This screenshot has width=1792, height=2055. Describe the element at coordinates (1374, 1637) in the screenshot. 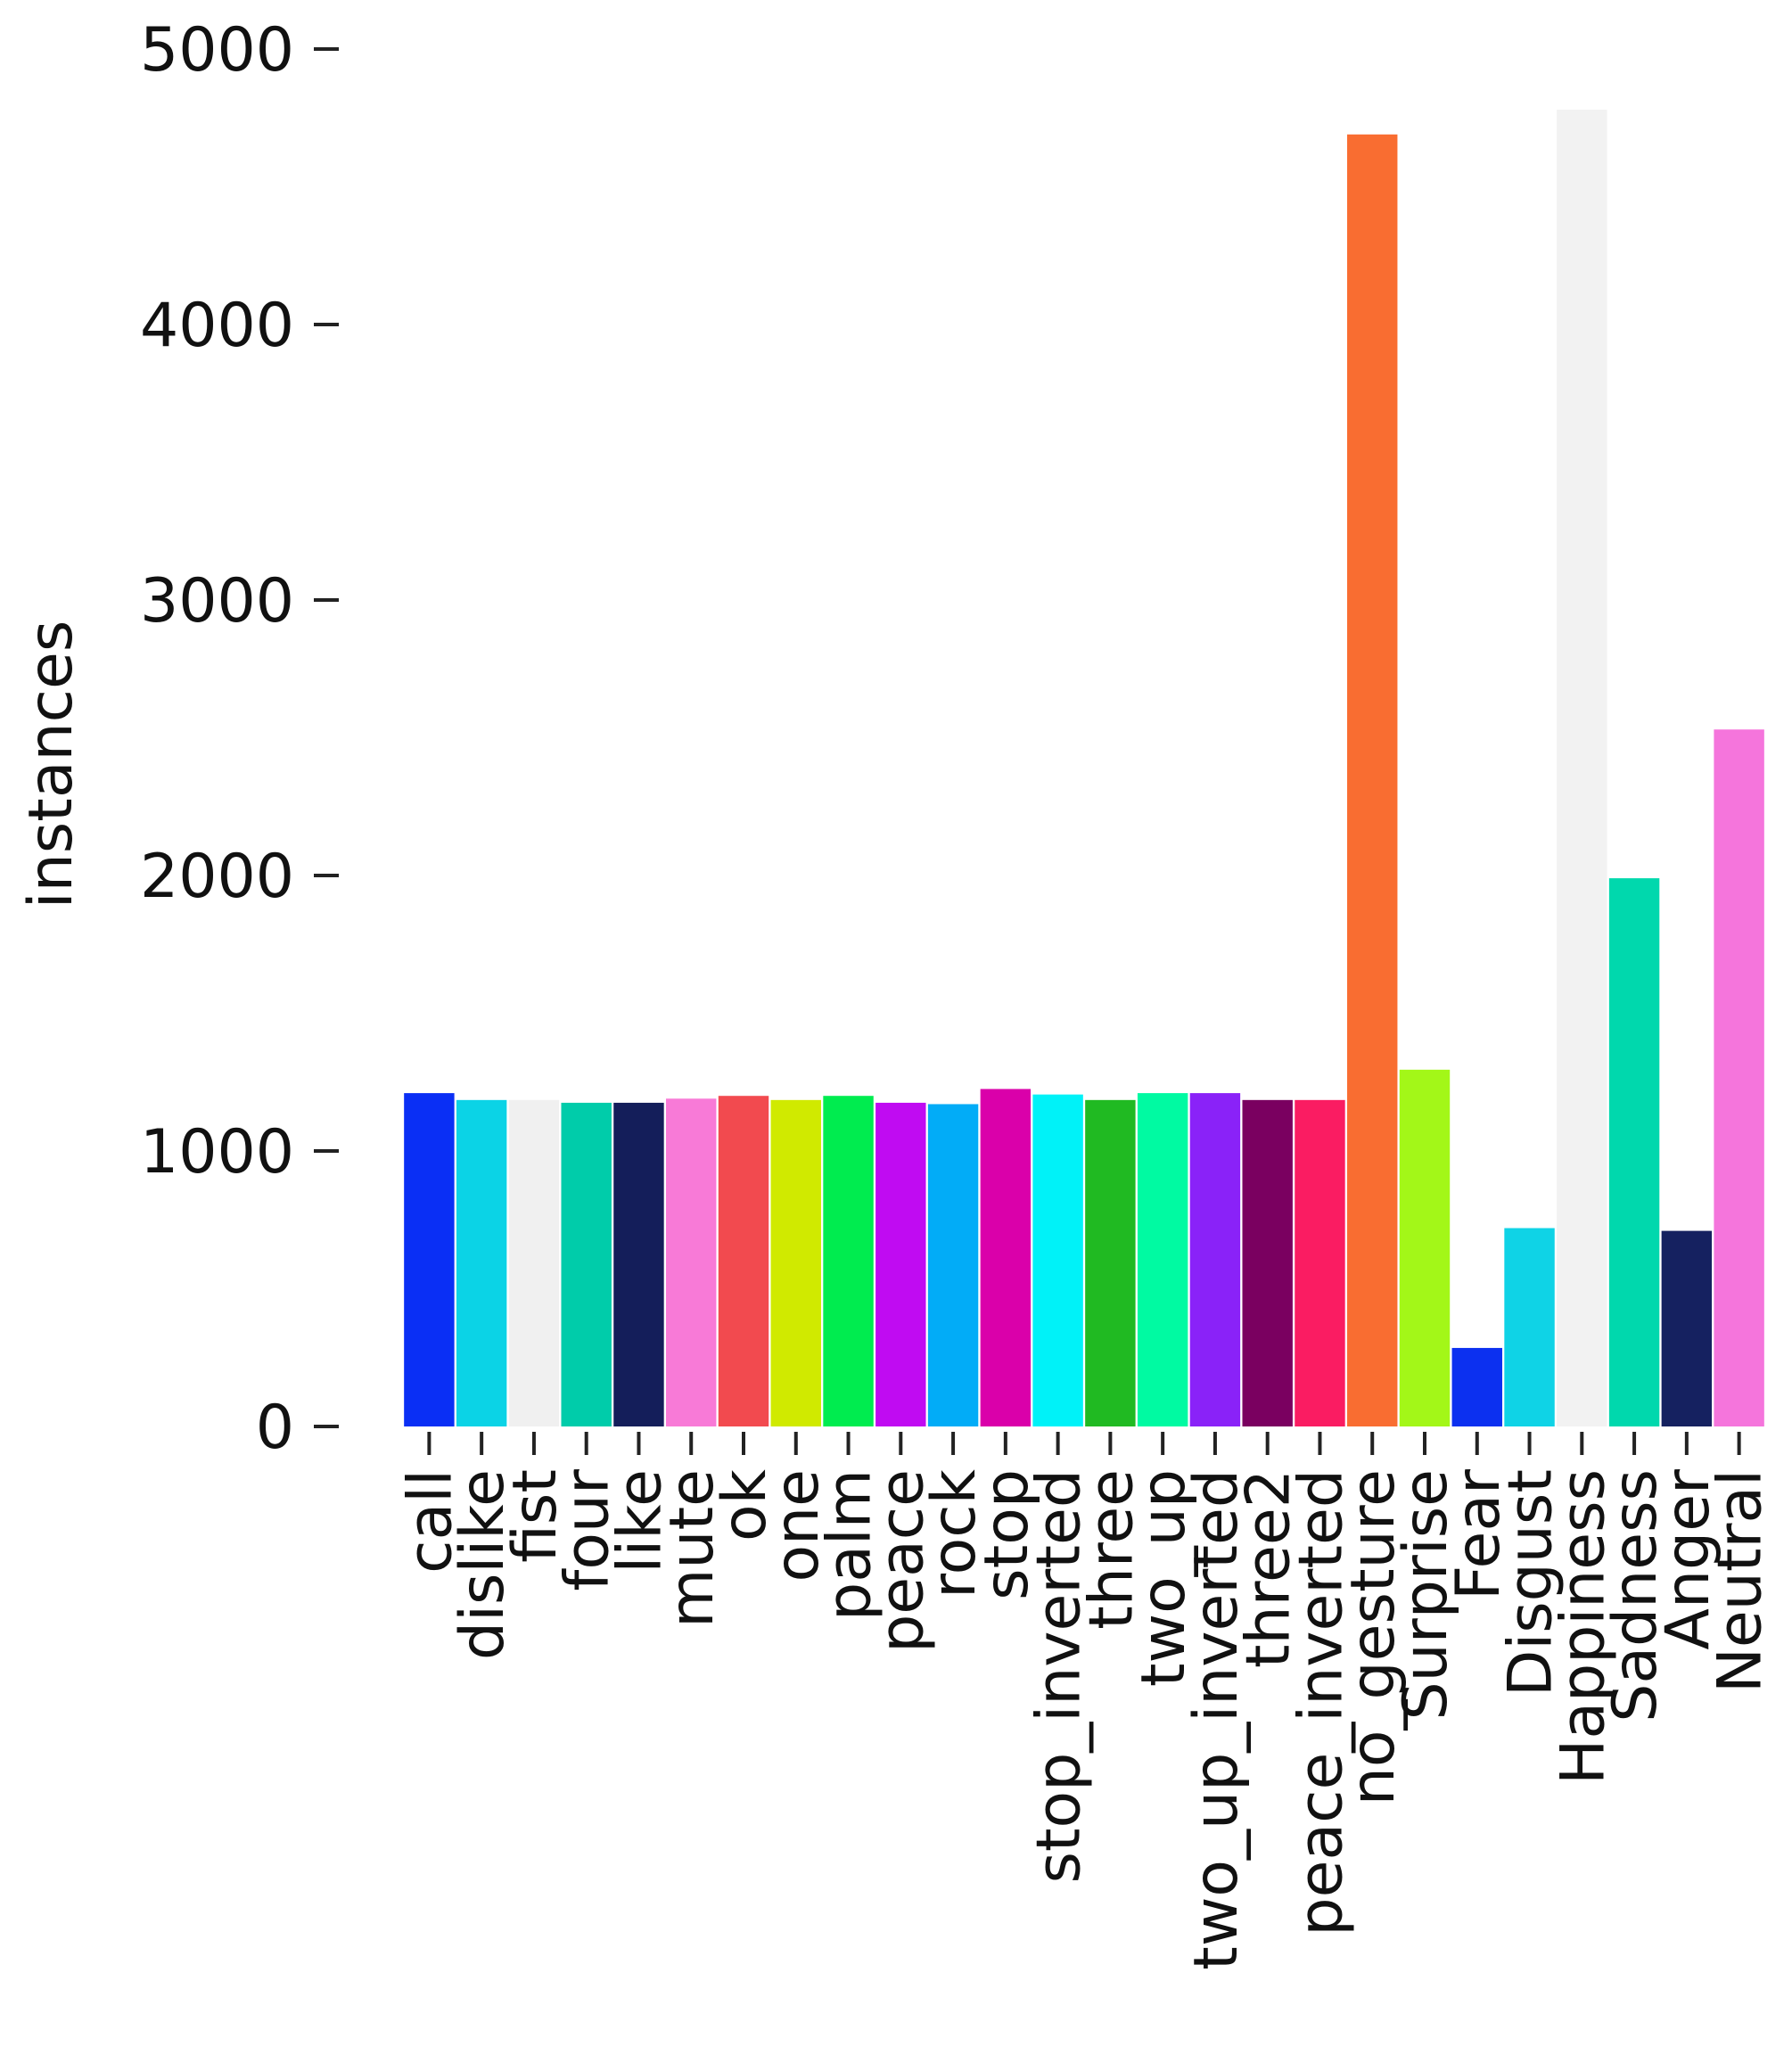

I see `x-tick-label: no_gesture` at that location.